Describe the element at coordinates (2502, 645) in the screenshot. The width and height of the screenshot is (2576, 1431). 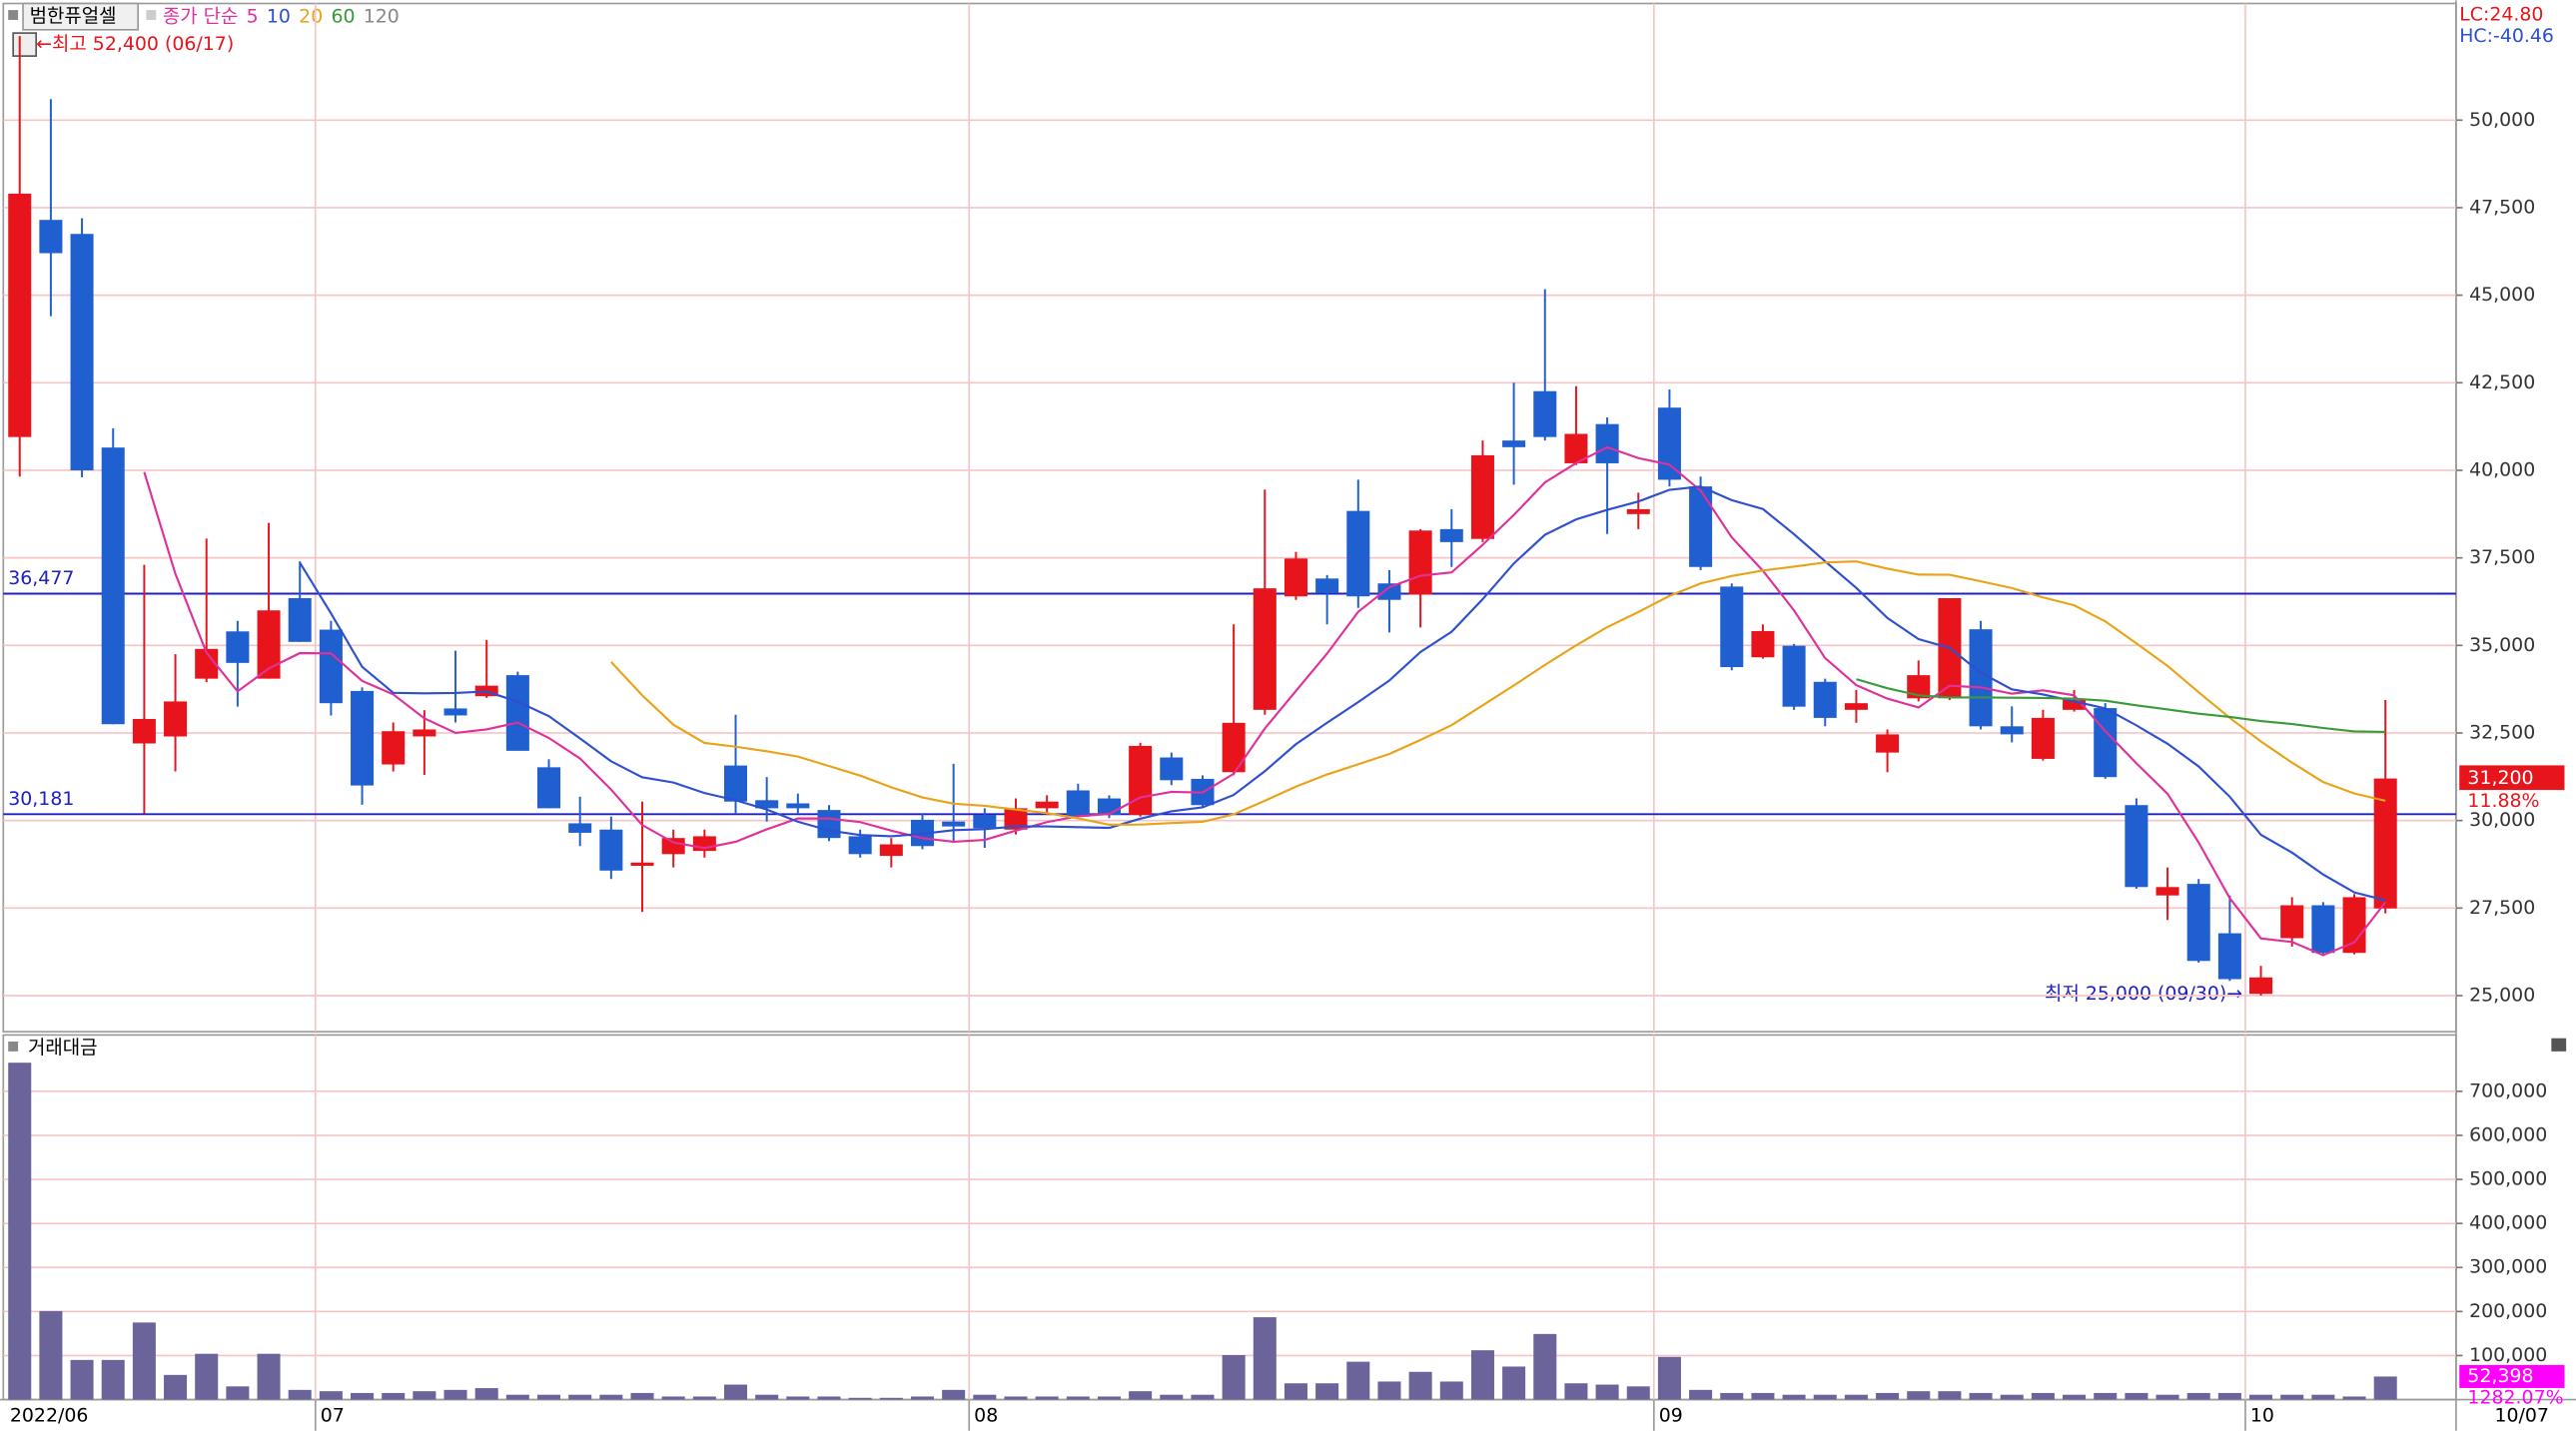
I see `price-tick-label: 35,000` at that location.